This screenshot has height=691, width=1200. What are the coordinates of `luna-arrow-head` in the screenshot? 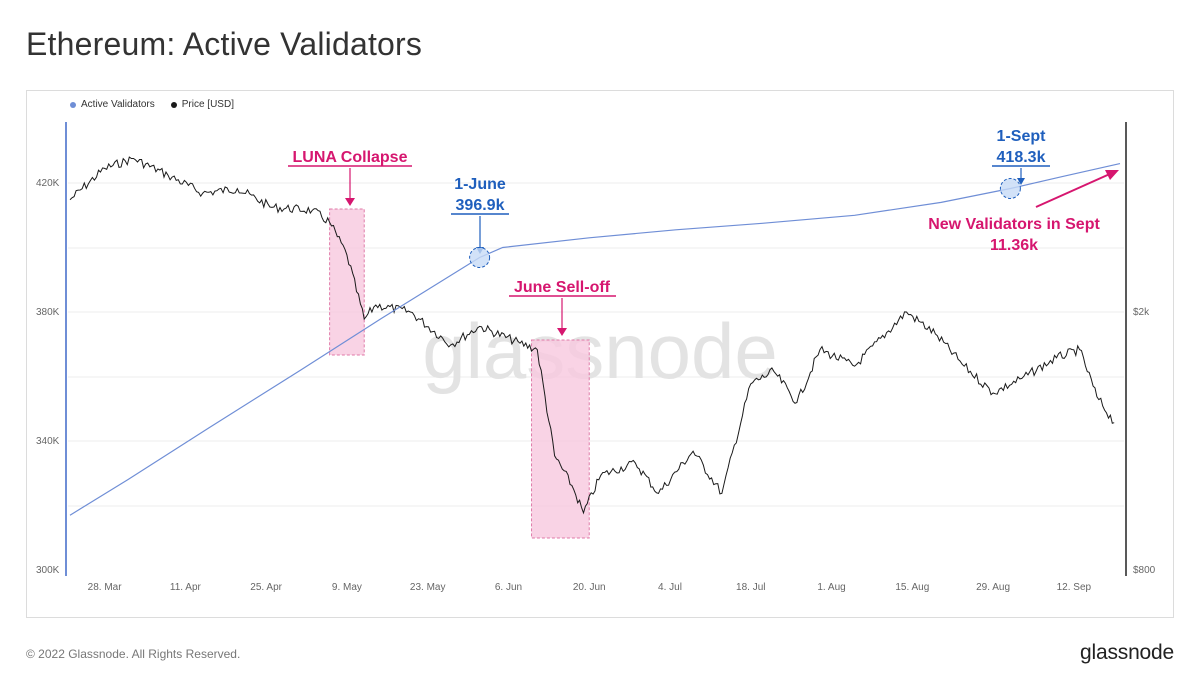 It's located at (350, 202).